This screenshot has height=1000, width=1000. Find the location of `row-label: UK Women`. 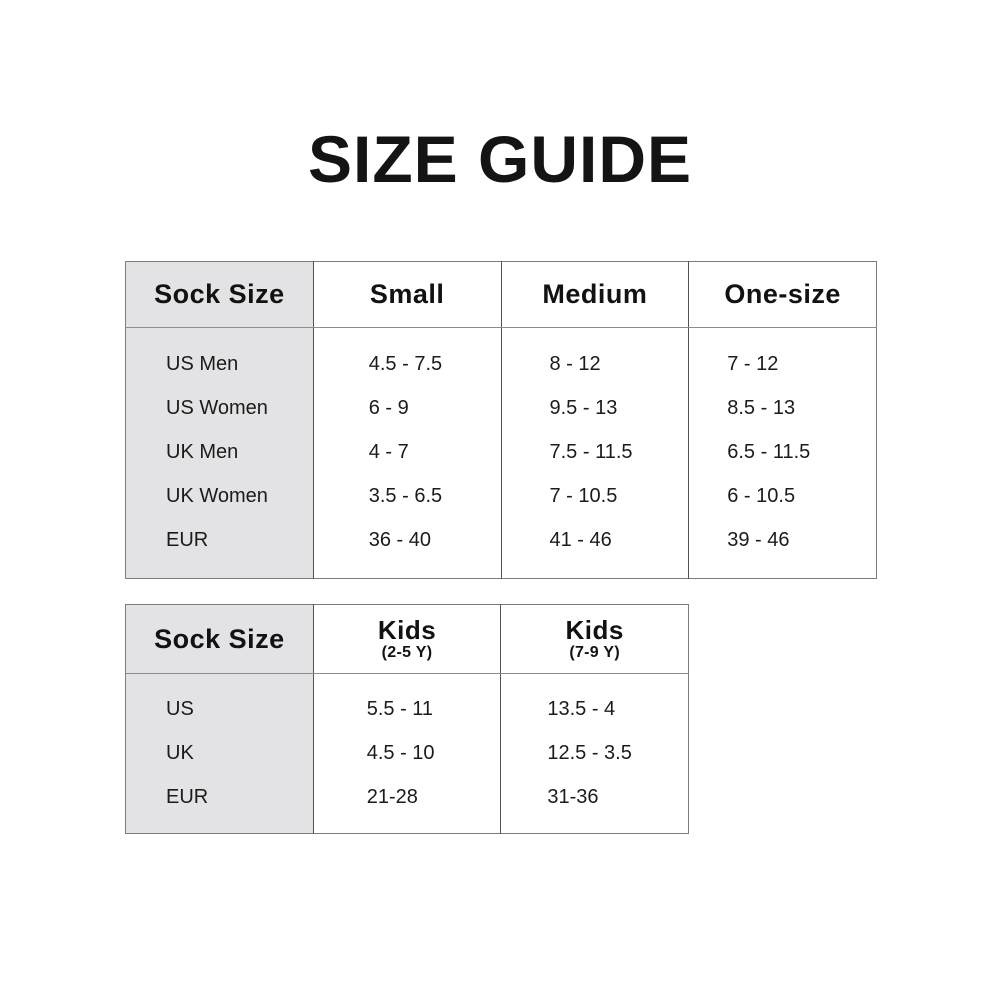

row-label: UK Women is located at coordinates (219, 496).